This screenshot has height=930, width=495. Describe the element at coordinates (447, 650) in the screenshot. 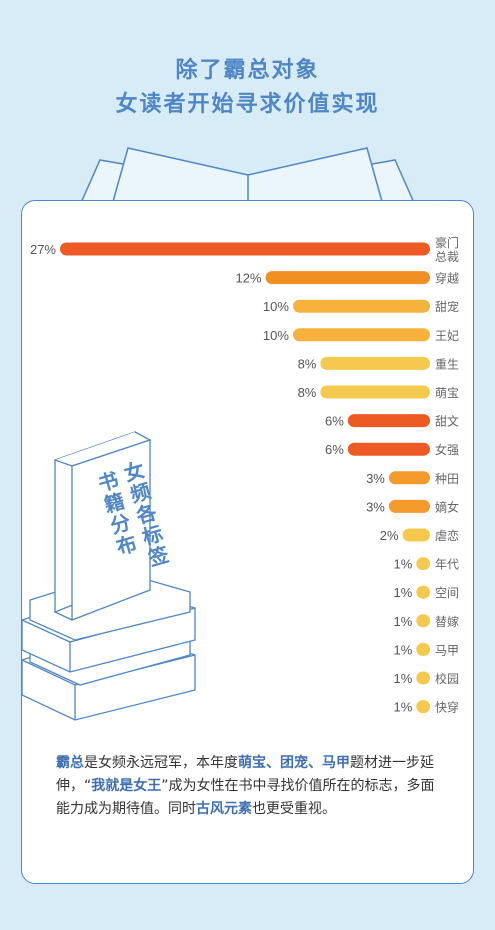

I see `category-label-14: 马甲` at that location.